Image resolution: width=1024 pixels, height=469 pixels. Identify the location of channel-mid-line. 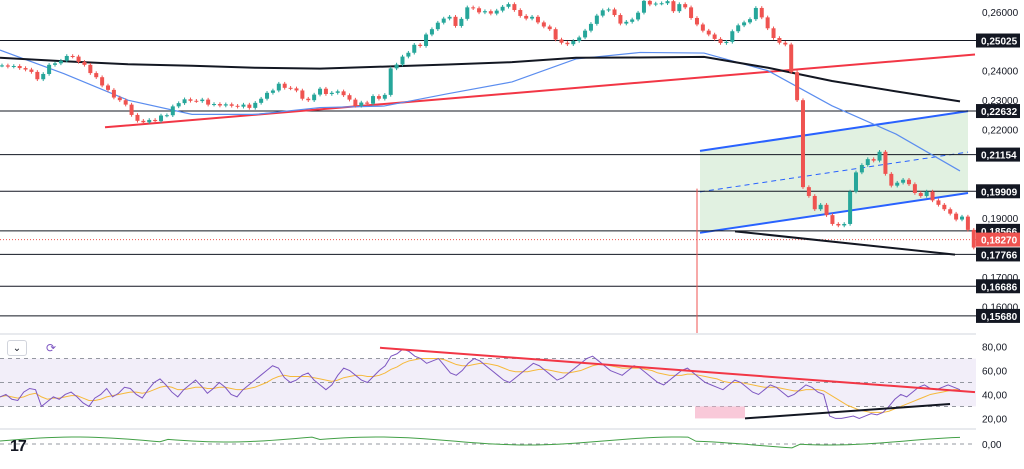
(834, 172).